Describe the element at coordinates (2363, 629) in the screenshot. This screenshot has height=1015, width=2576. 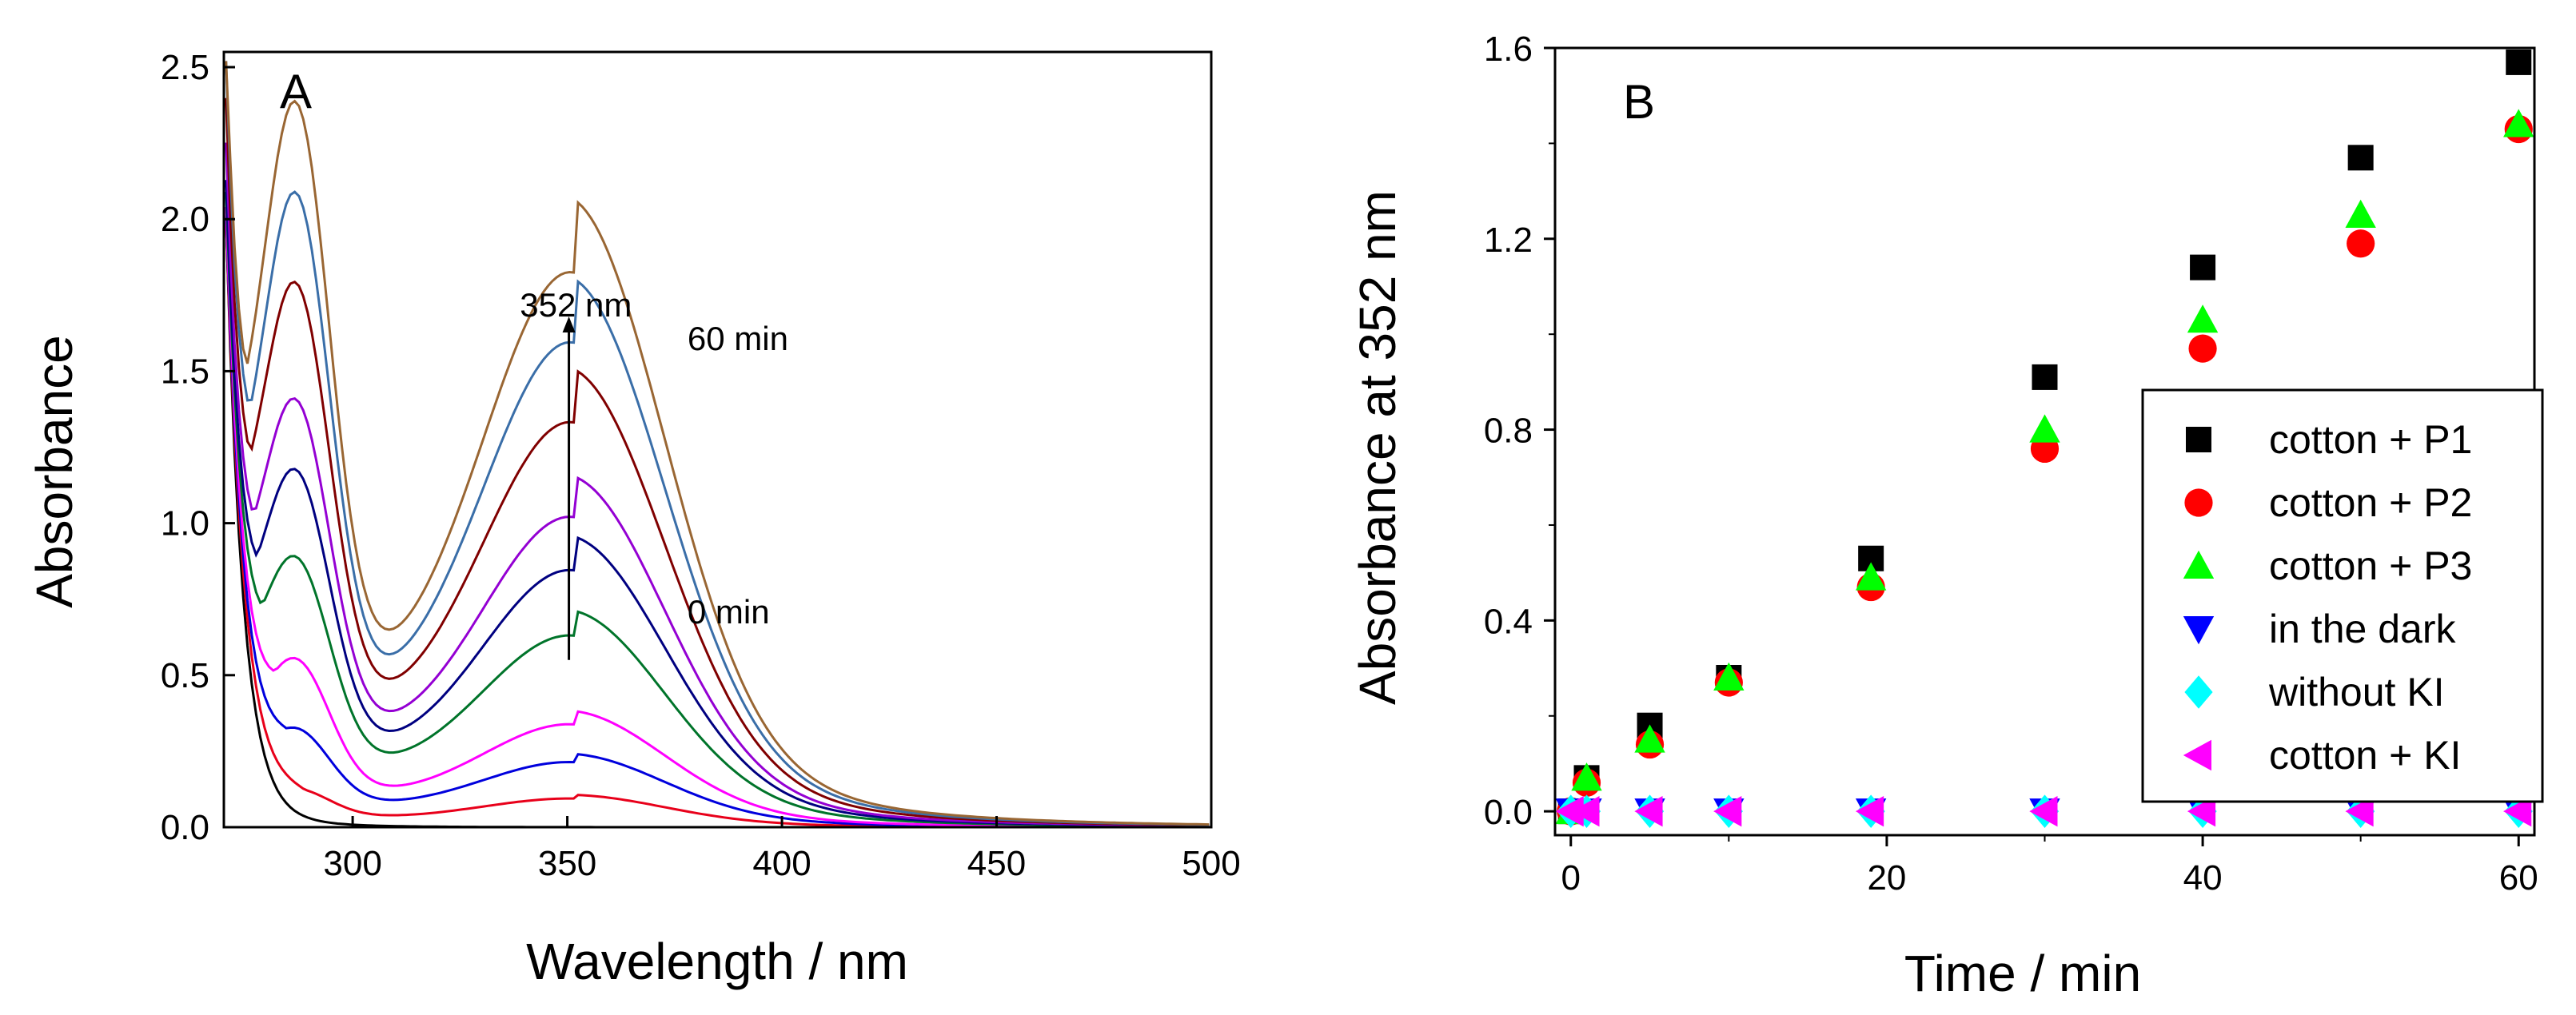
I see `legend-label: in the dark` at that location.